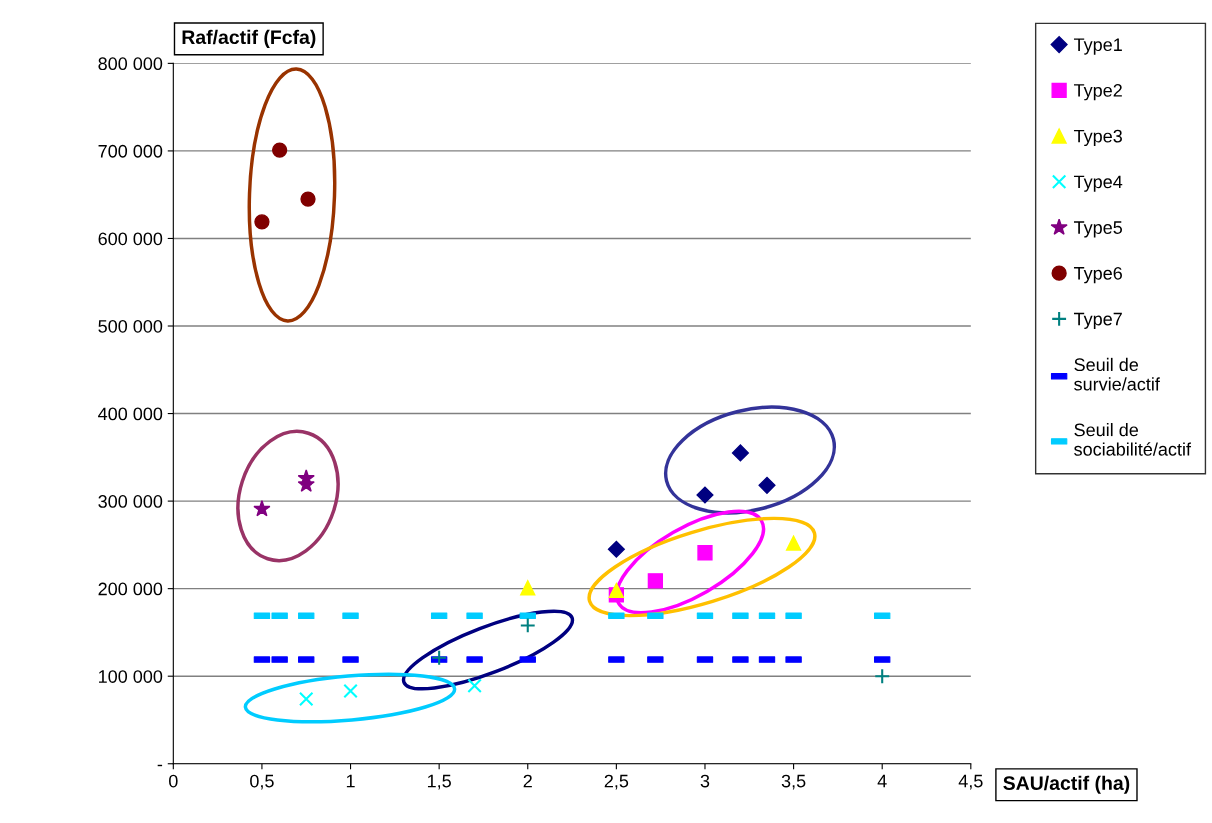 The height and width of the screenshot is (823, 1212). I want to click on y-tick-label: 600 000, so click(130, 239).